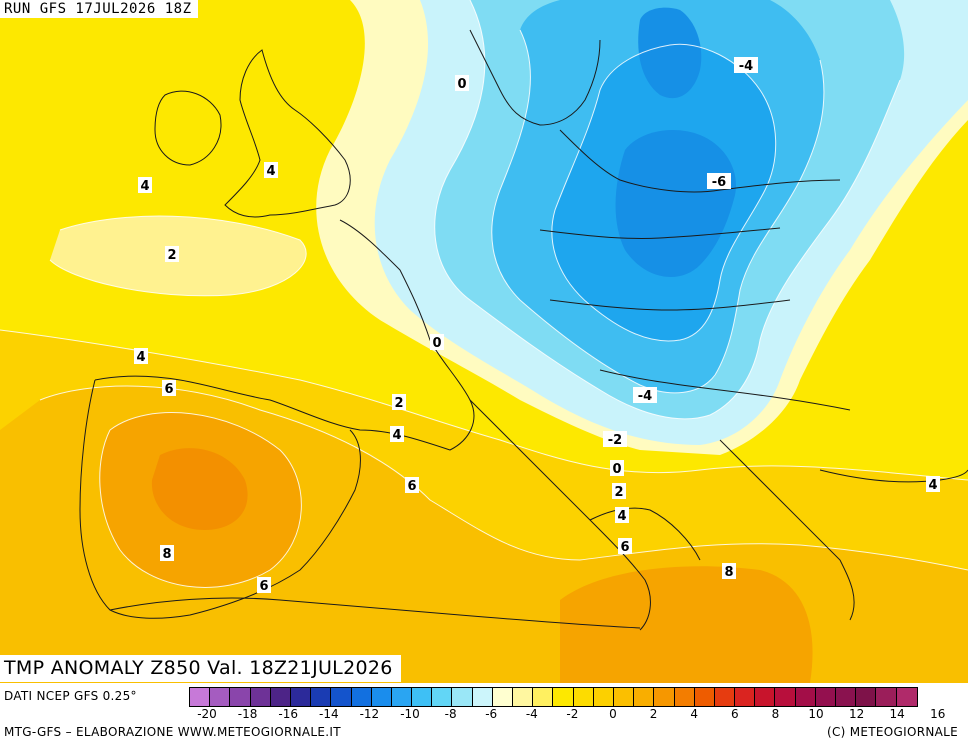 The image size is (968, 745). I want to click on anomaly-core-central-europe, so click(675, 203).